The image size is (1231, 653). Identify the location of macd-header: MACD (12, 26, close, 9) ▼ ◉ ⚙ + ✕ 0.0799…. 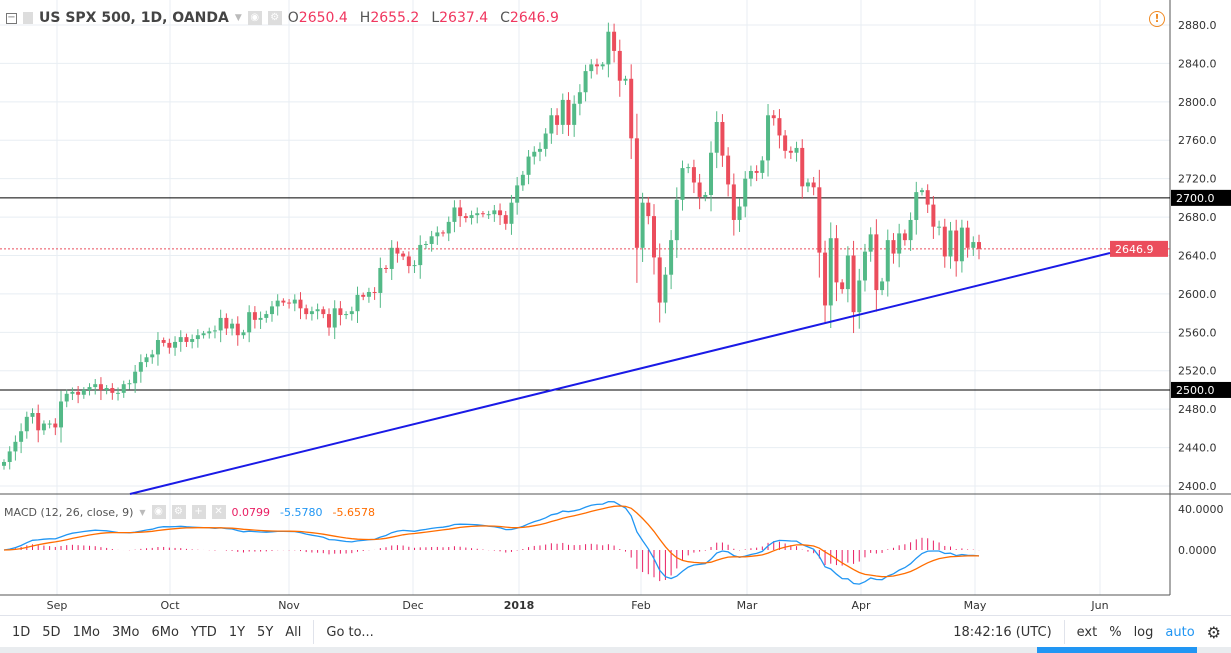
(189, 512).